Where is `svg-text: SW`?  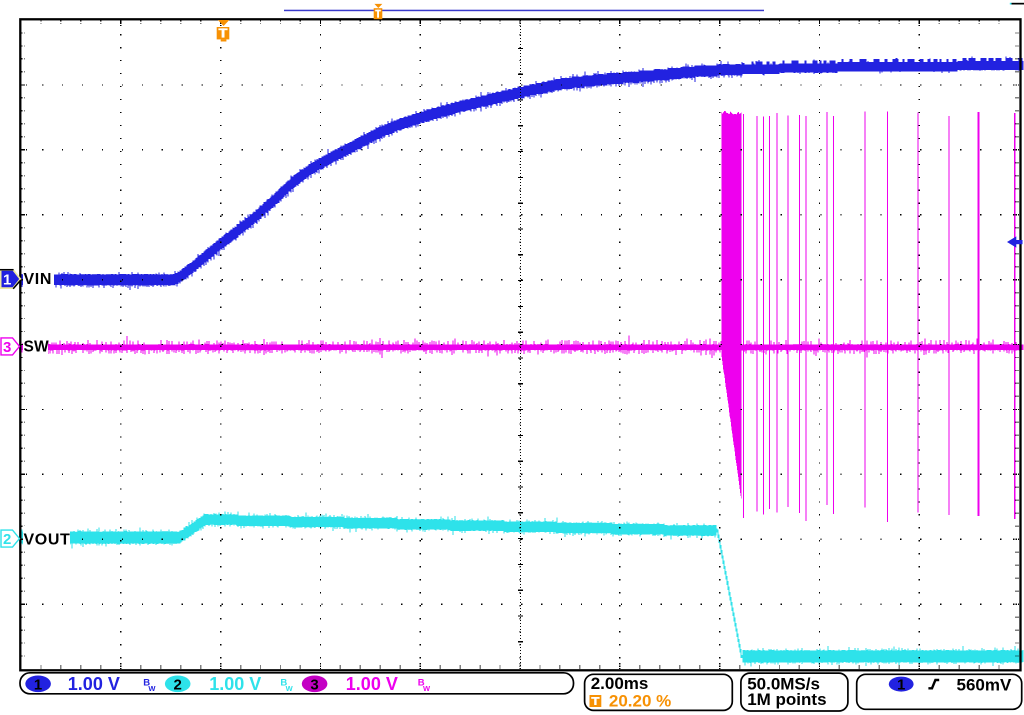 svg-text: SW is located at coordinates (37, 347).